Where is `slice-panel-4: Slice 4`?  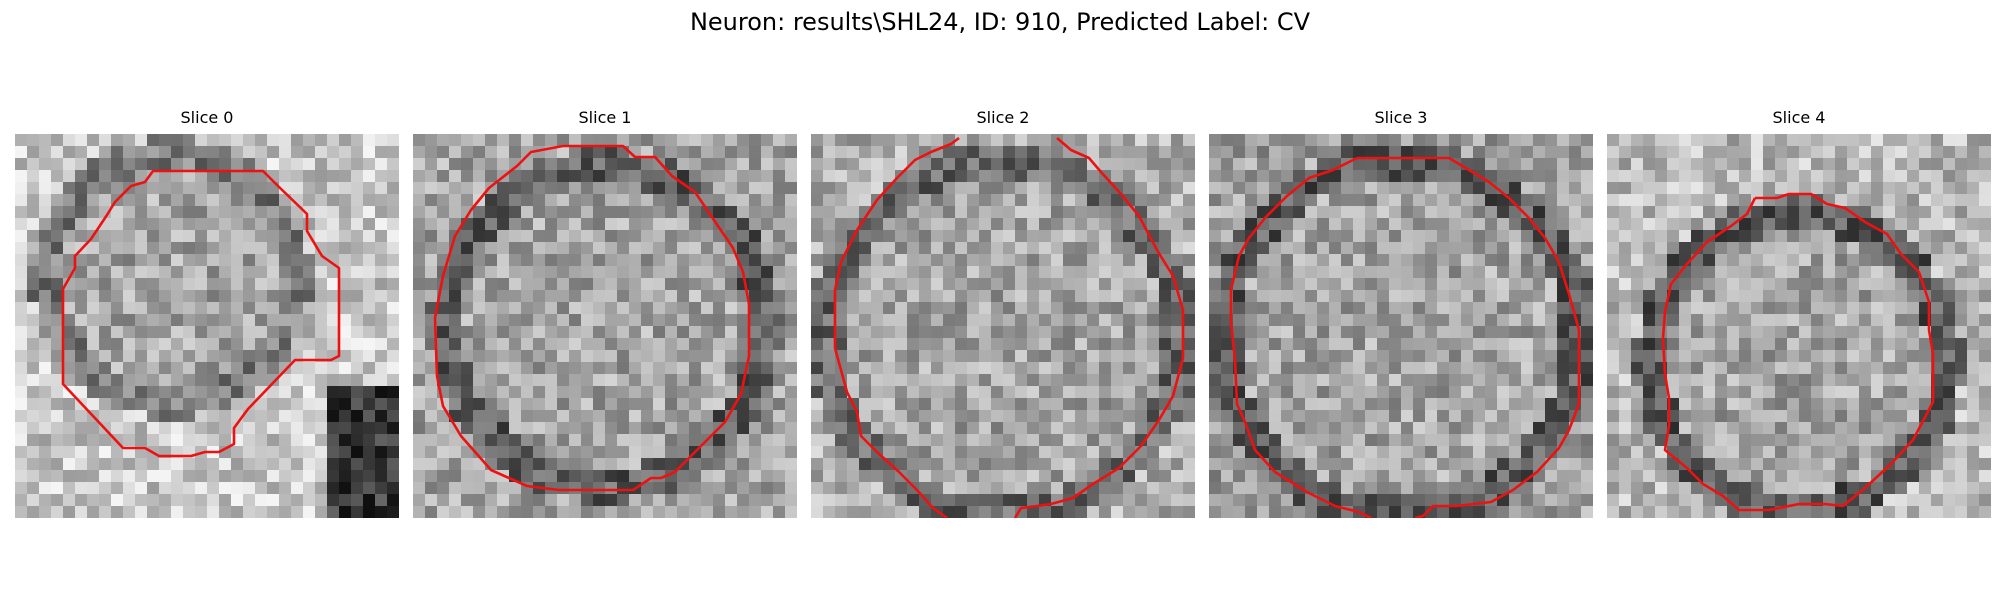 slice-panel-4: Slice 4 is located at coordinates (1799, 314).